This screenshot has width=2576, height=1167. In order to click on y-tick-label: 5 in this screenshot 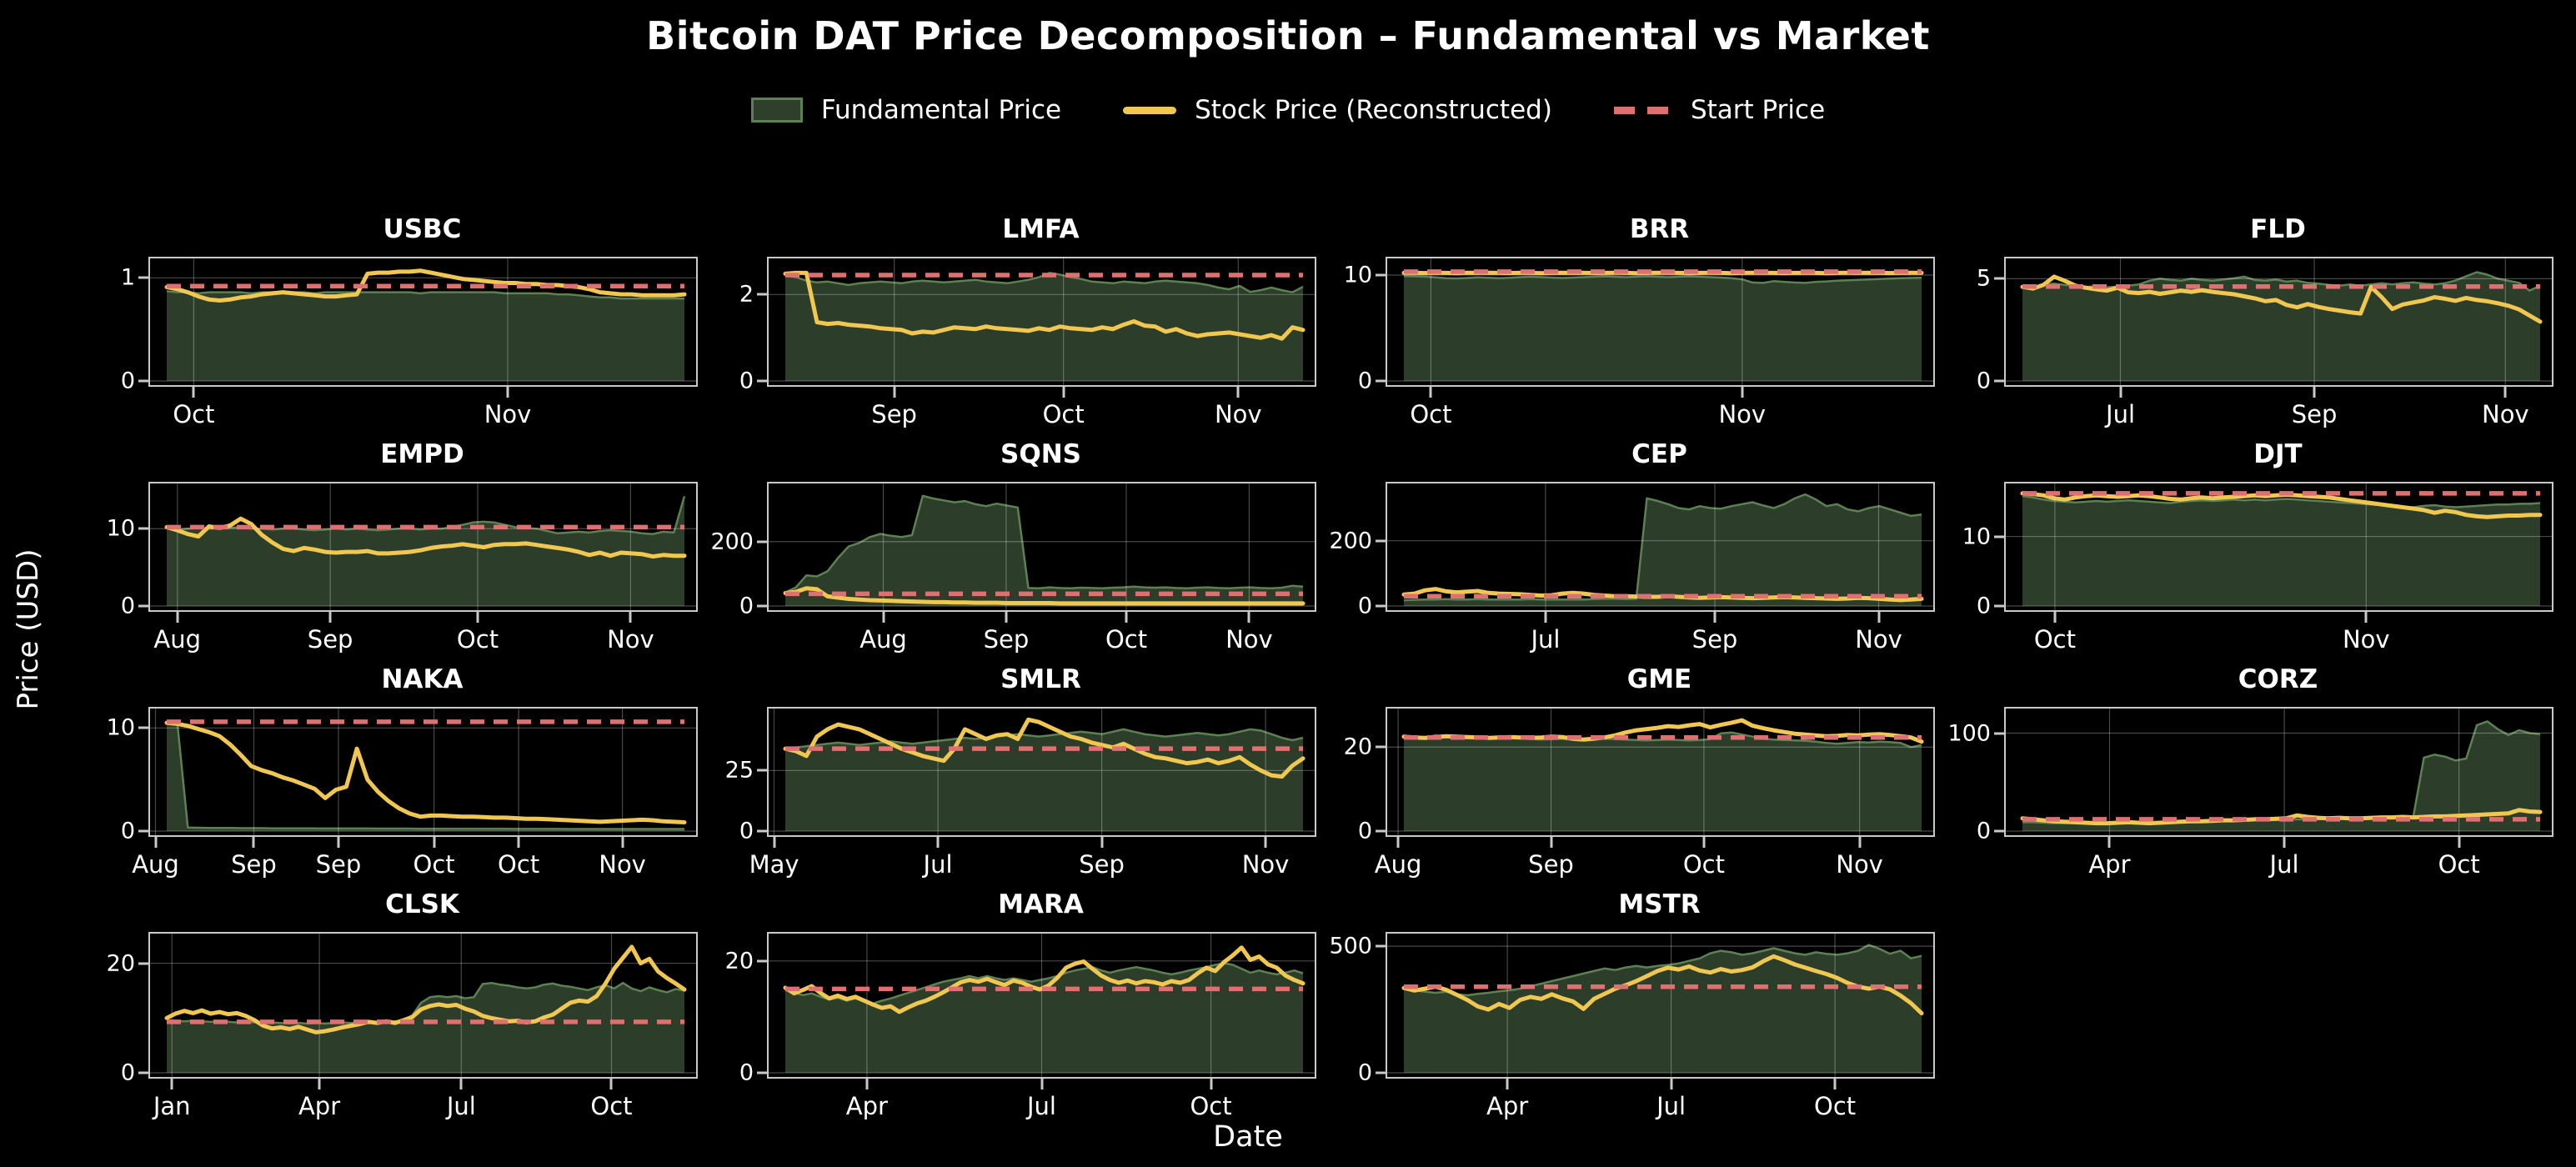, I will do `click(1983, 278)`.